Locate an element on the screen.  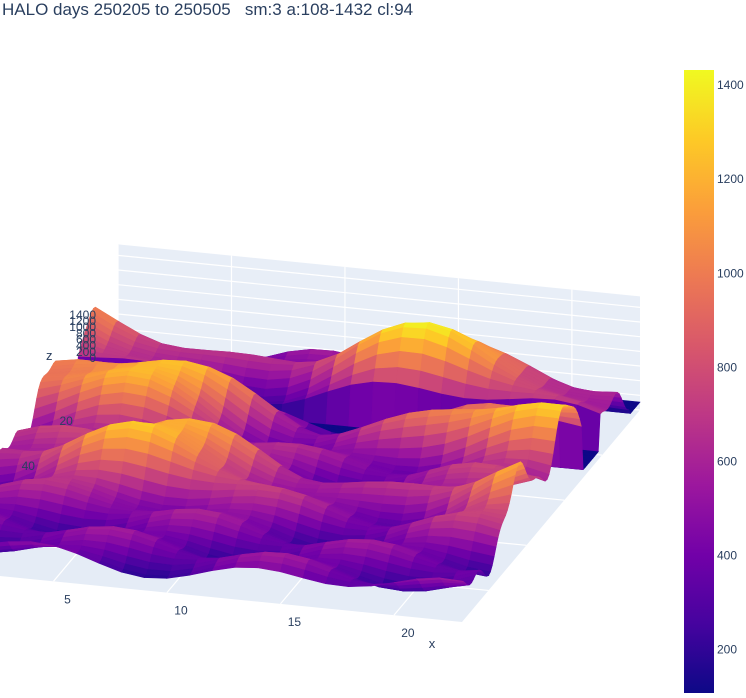
x-tick-label: 15 is located at coordinates (295, 622).